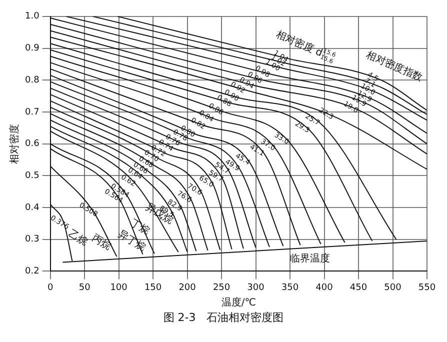  What do you see at coordinates (223, 317) in the screenshot?
I see `caption: 图 2-3 石油相对密度图` at bounding box center [223, 317].